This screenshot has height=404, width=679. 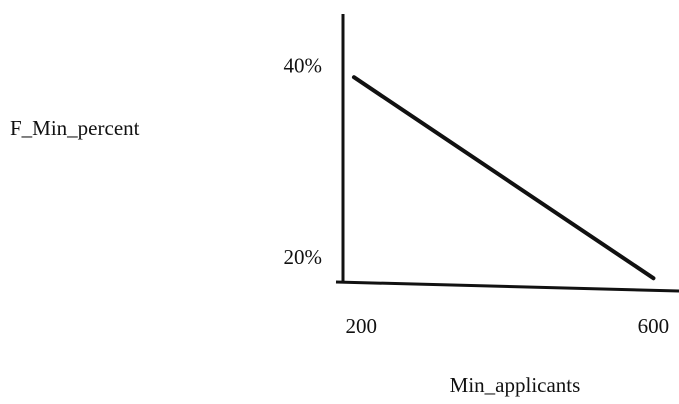 What do you see at coordinates (654, 326) in the screenshot?
I see `x-tick-label: 600` at bounding box center [654, 326].